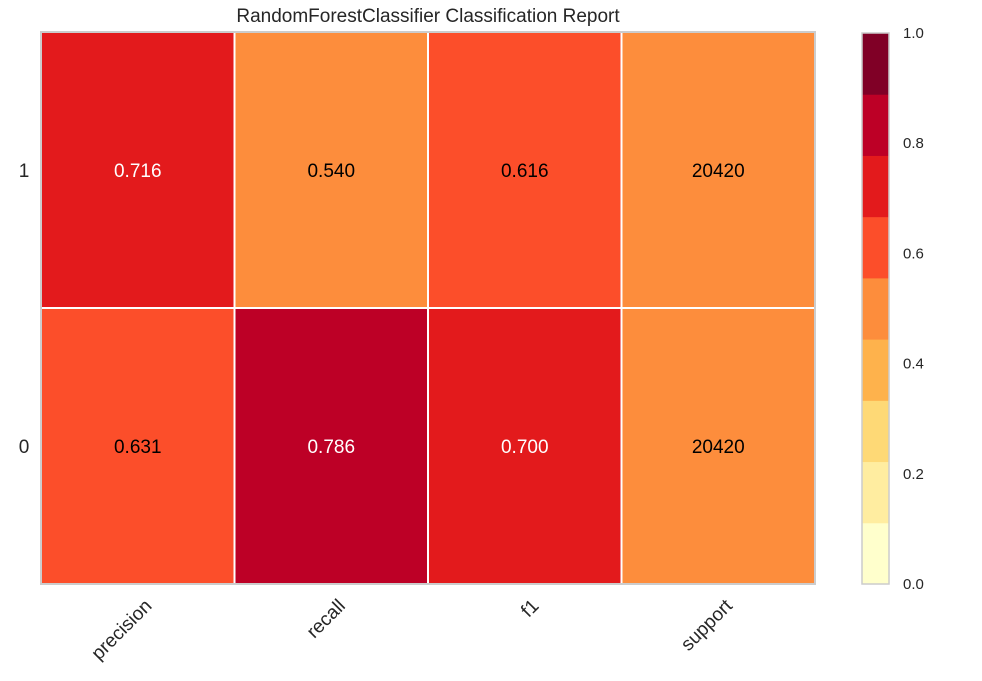 Image resolution: width=982 pixels, height=681 pixels. I want to click on cell-value-label: 0.716, so click(138, 171).